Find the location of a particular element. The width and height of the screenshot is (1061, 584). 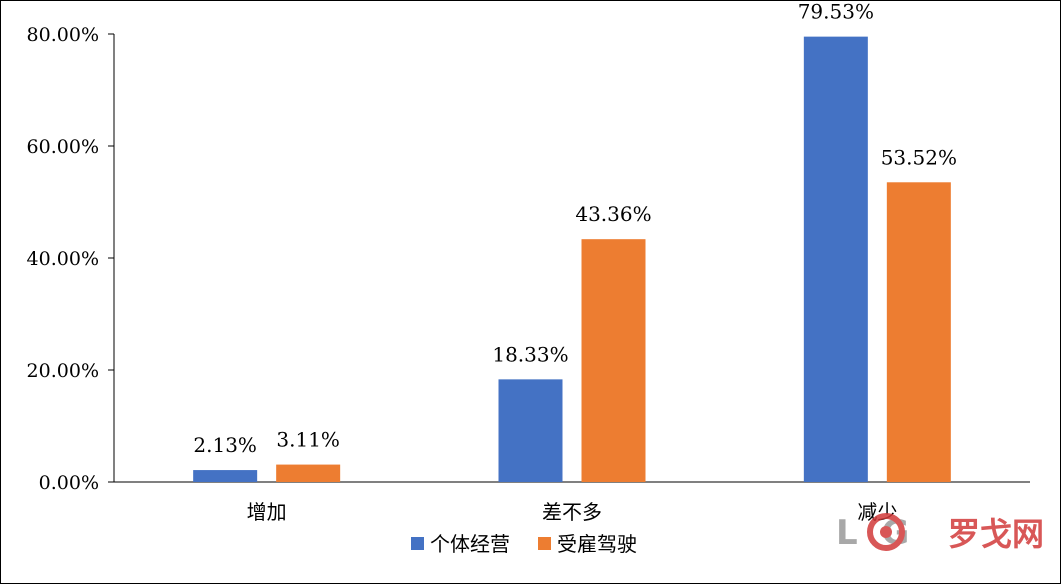

x-axis-labels: 增加 差不多 减少 is located at coordinates (572, 512).